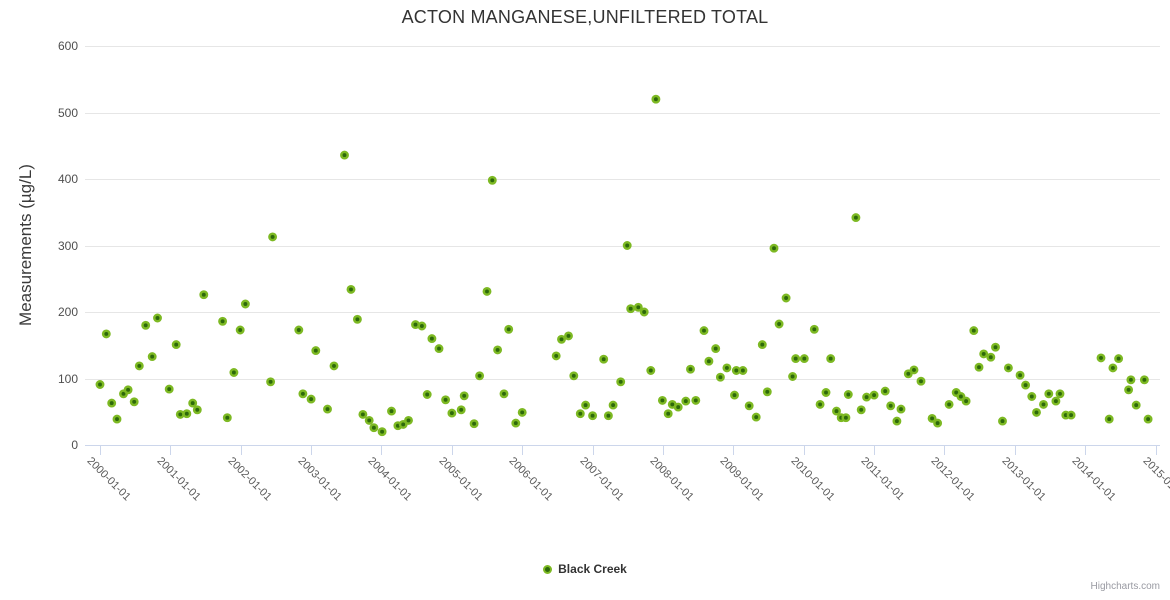 Image resolution: width=1170 pixels, height=600 pixels. Describe the element at coordinates (179, 479) in the screenshot. I see `x-axis-label: 2001-01-01` at that location.